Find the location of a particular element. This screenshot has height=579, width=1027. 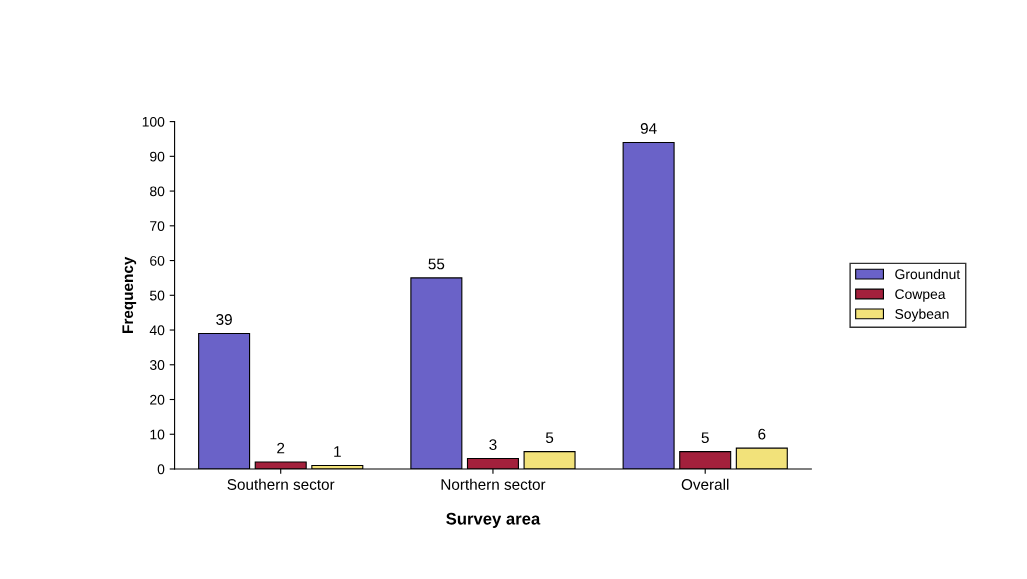

y-tick-label: 90 is located at coordinates (157, 156).